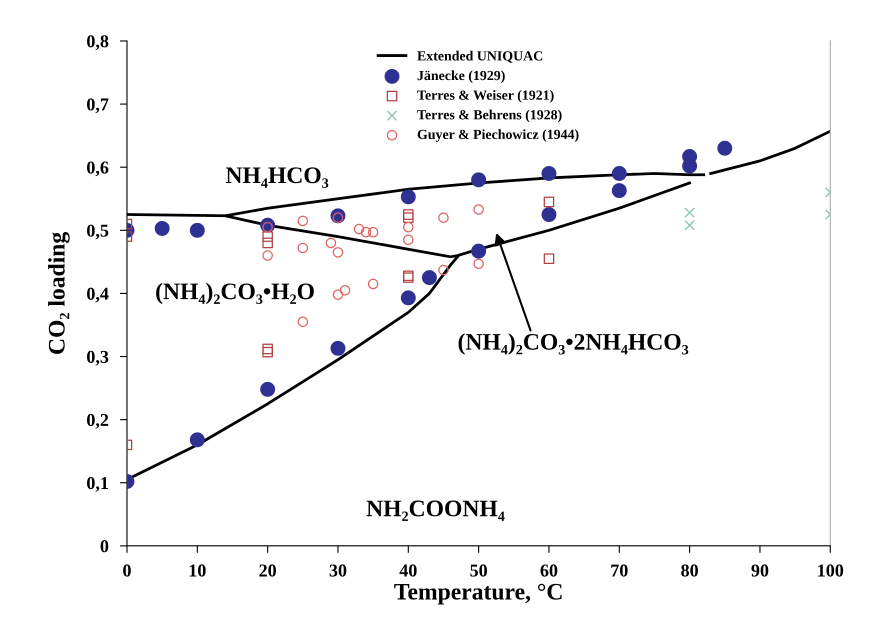 This screenshot has height=621, width=888. Describe the element at coordinates (435, 510) in the screenshot. I see `annotation: NH₂COONH₄` at that location.